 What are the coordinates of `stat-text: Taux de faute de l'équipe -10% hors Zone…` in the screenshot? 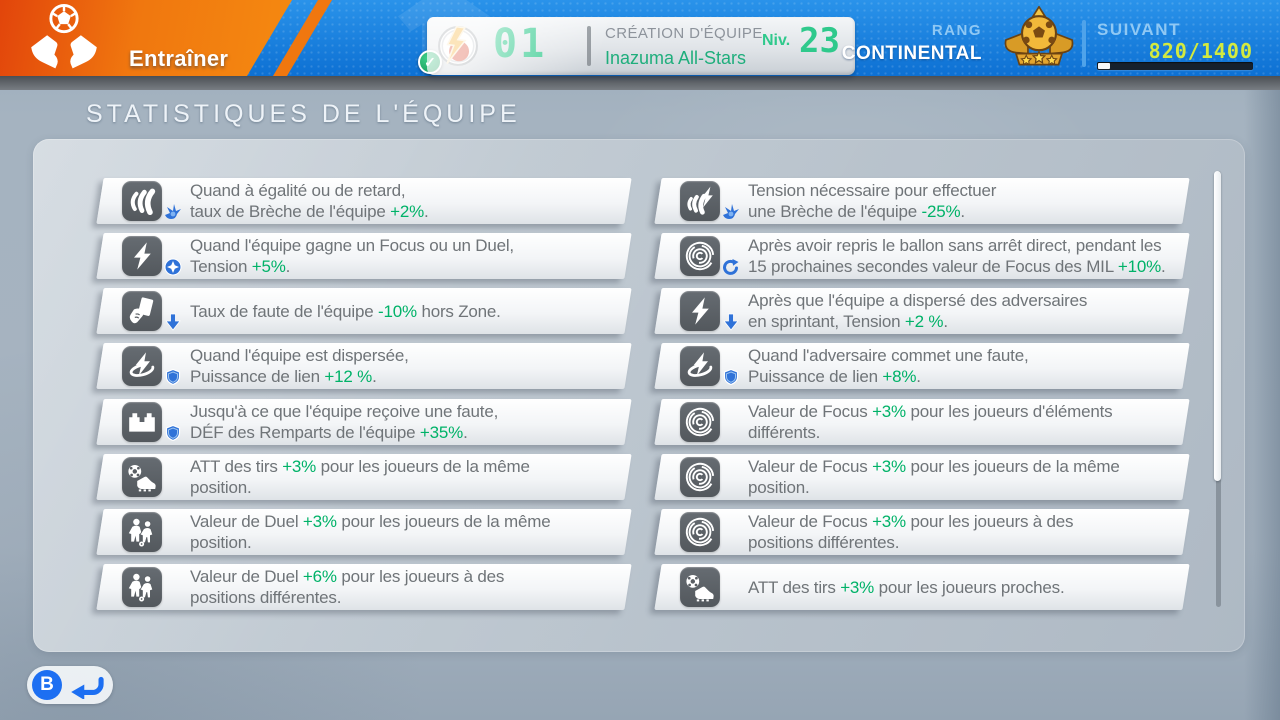 It's located at (345, 311).